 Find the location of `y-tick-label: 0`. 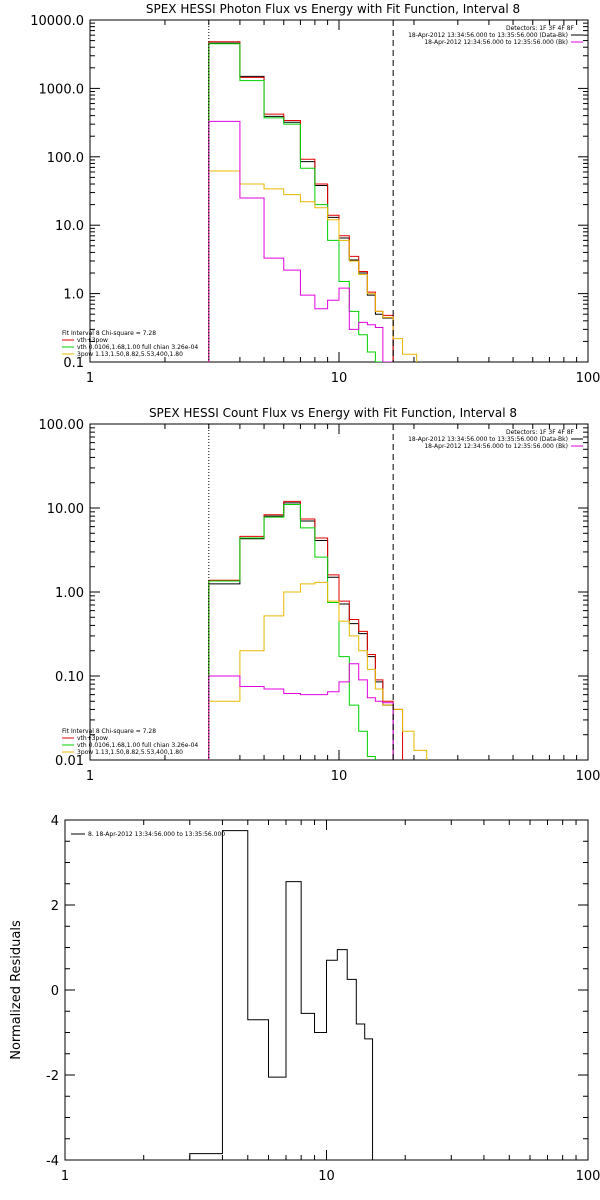

y-tick-label: 0 is located at coordinates (55, 991).